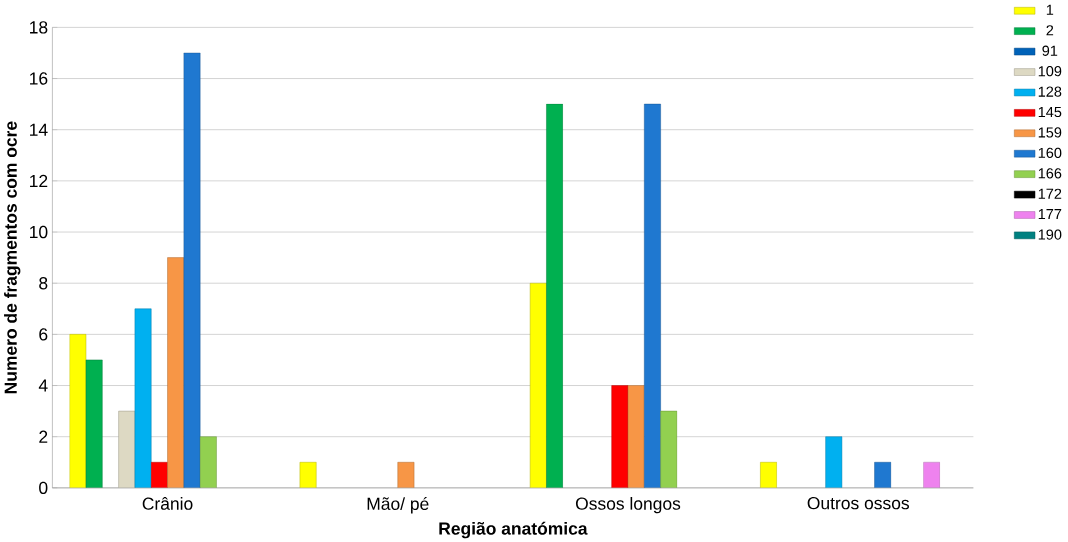 The width and height of the screenshot is (1068, 542). Describe the element at coordinates (43, 385) in the screenshot. I see `y-tick-label: 4` at that location.